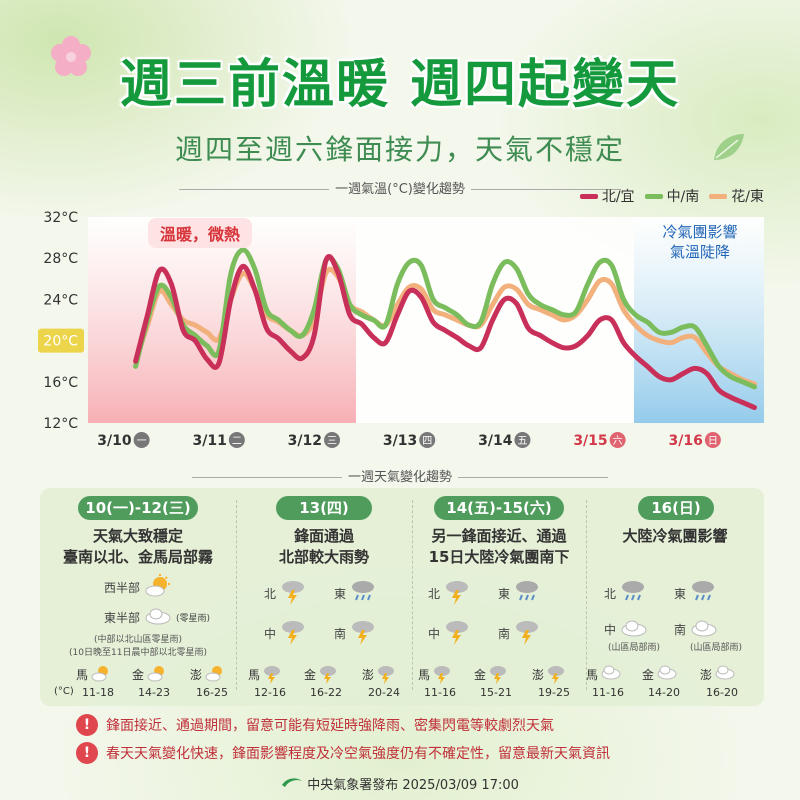  I want to click on x-tick-date: 3/12, so click(305, 441).